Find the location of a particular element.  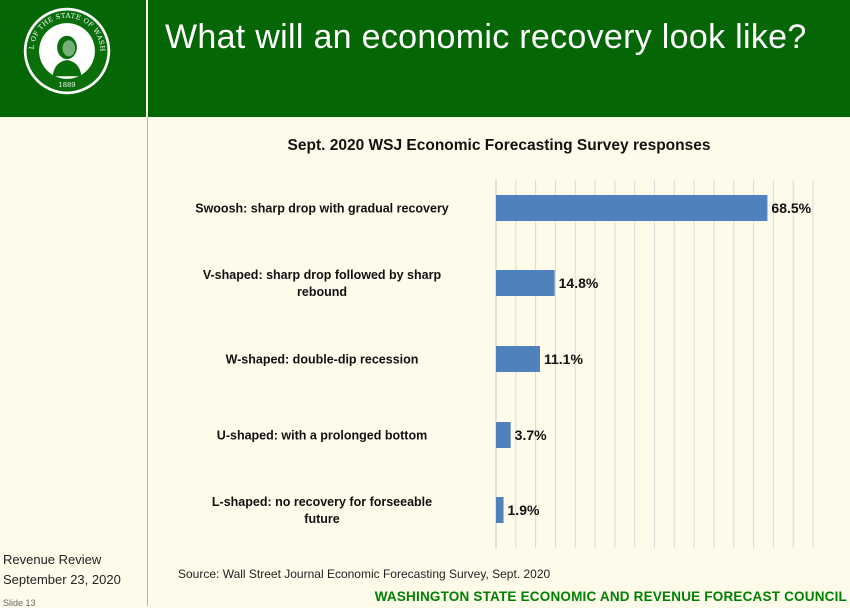

category-label: future is located at coordinates (321, 519).